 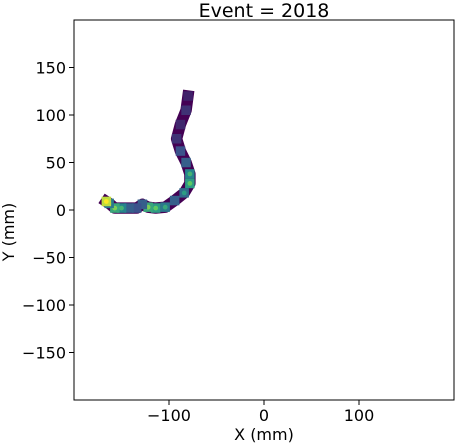 I want to click on y-axis-title: Y (mm), so click(x=9, y=233).